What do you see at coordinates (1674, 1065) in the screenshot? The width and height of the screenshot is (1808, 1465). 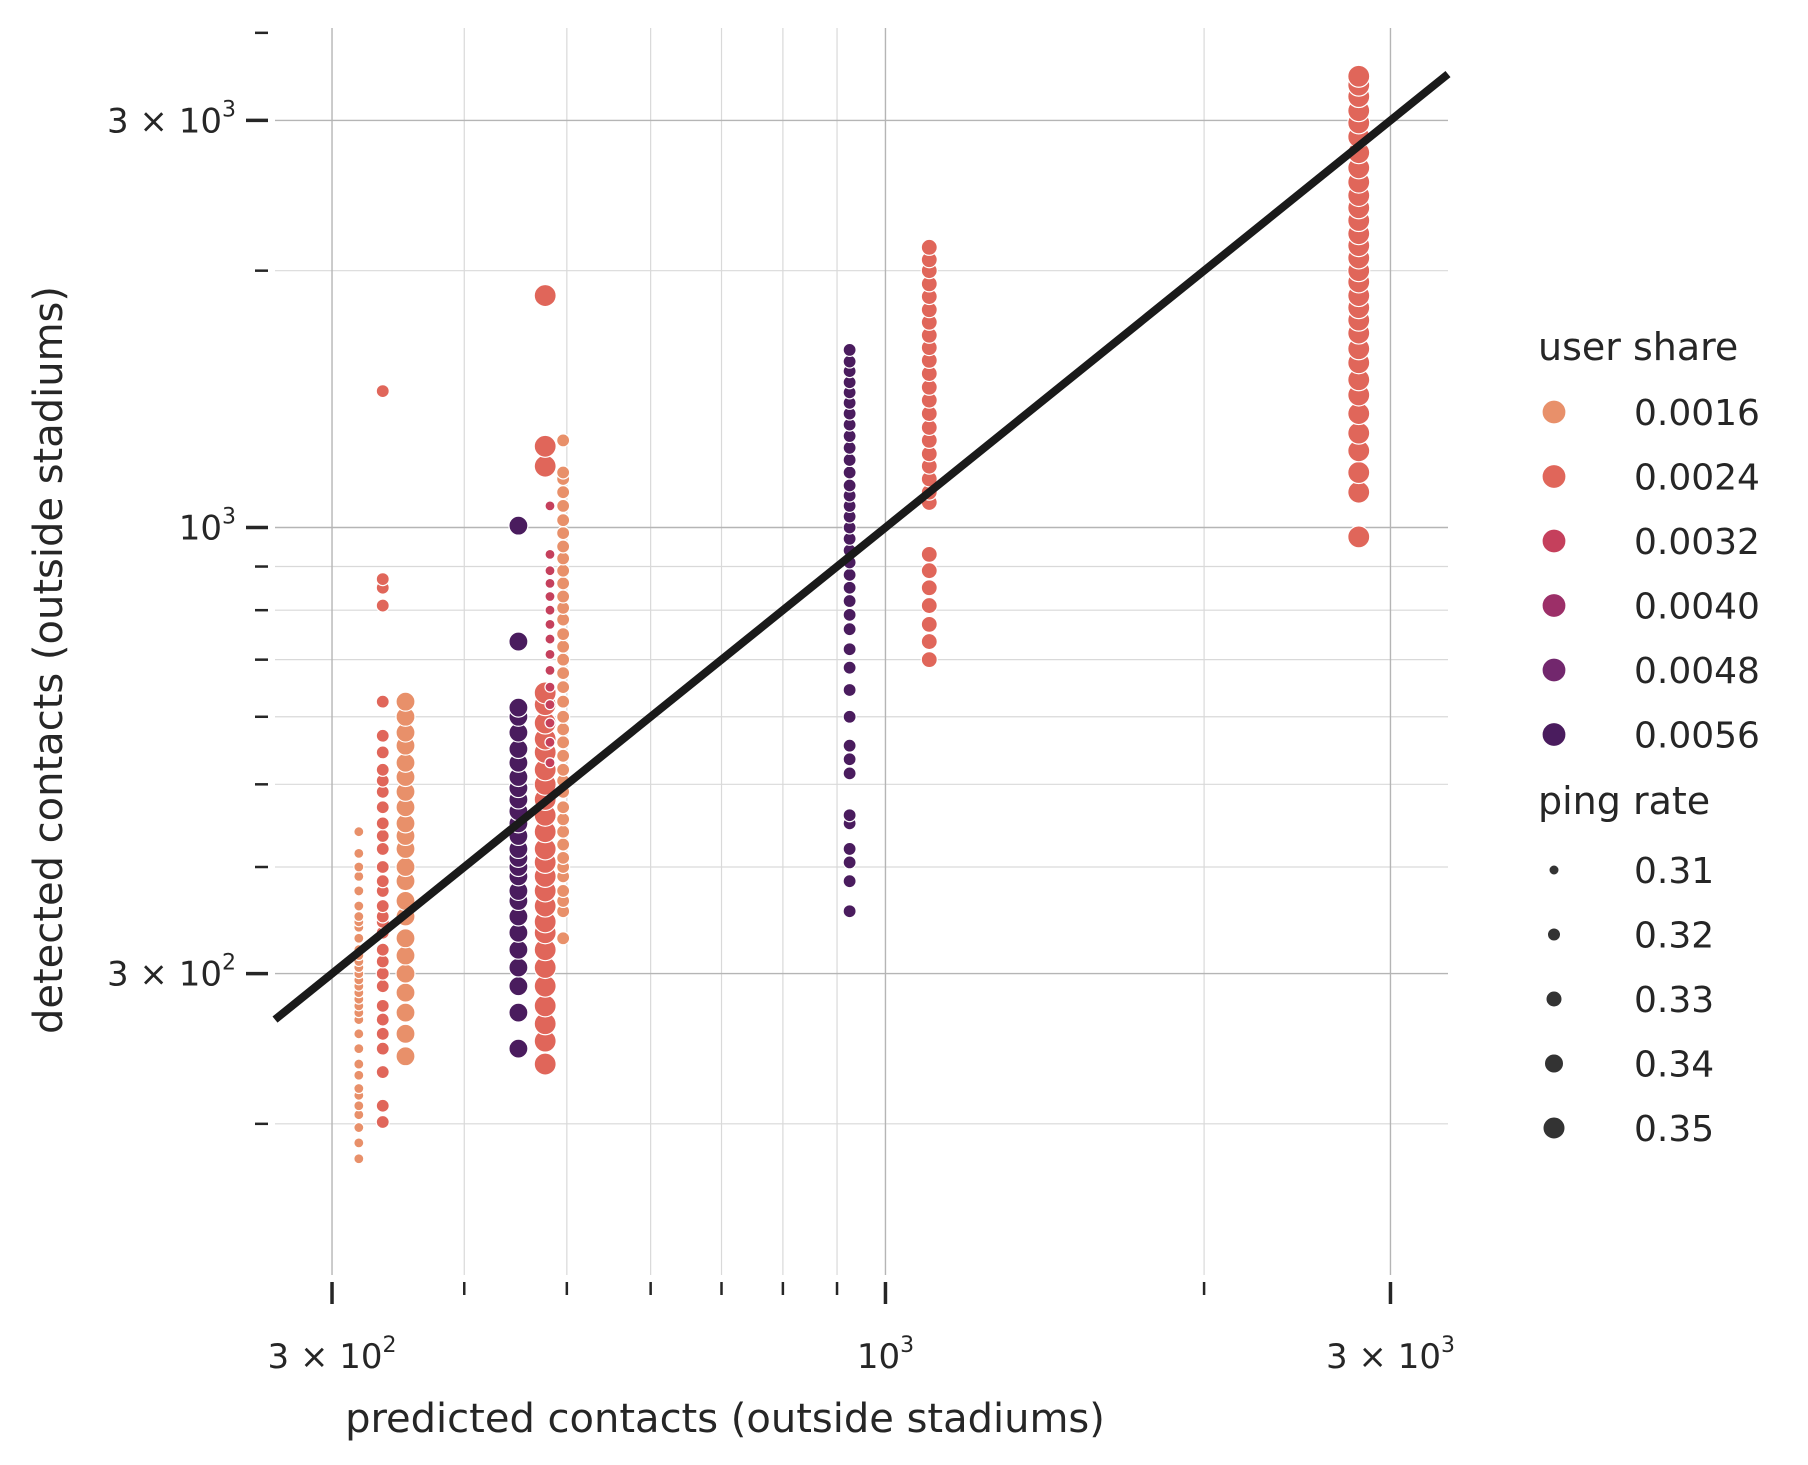 I see `legend-size-label: 0.34` at bounding box center [1674, 1065].